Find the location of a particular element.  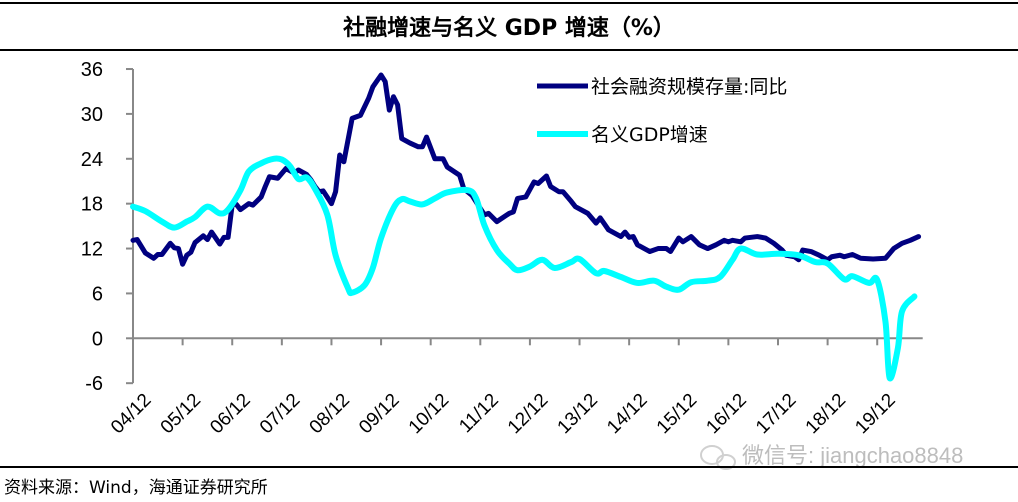

x-tick-label: 15/12 is located at coordinates (677, 414).